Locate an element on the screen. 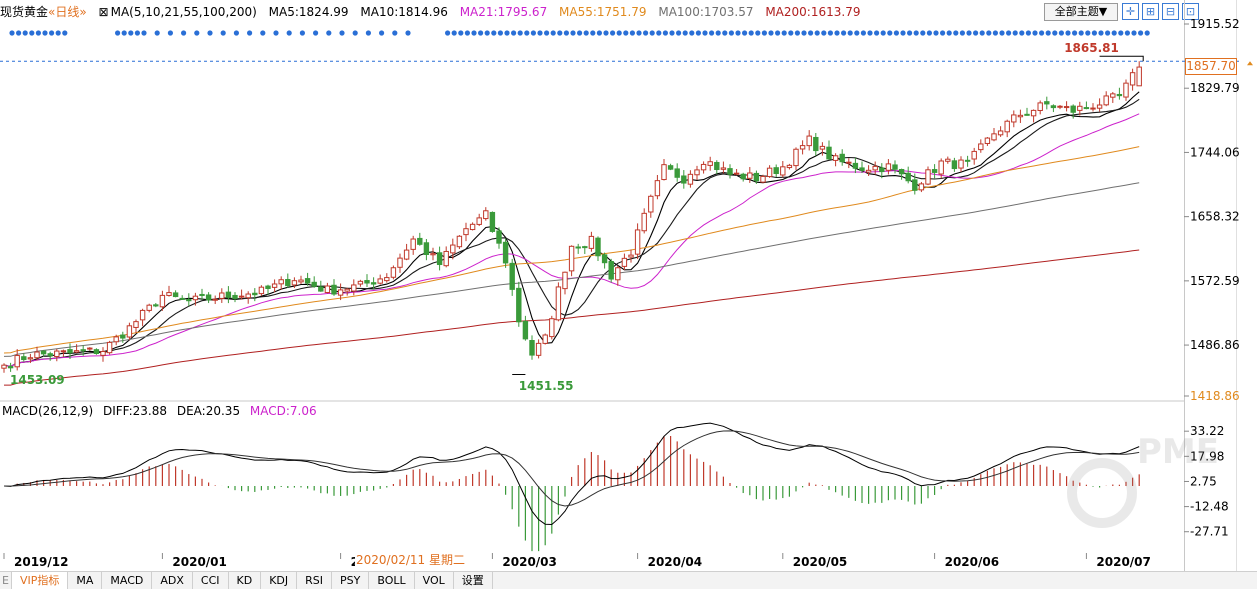 This screenshot has height=589, width=1257. indicator-tab-12: 设置 is located at coordinates (473, 580).